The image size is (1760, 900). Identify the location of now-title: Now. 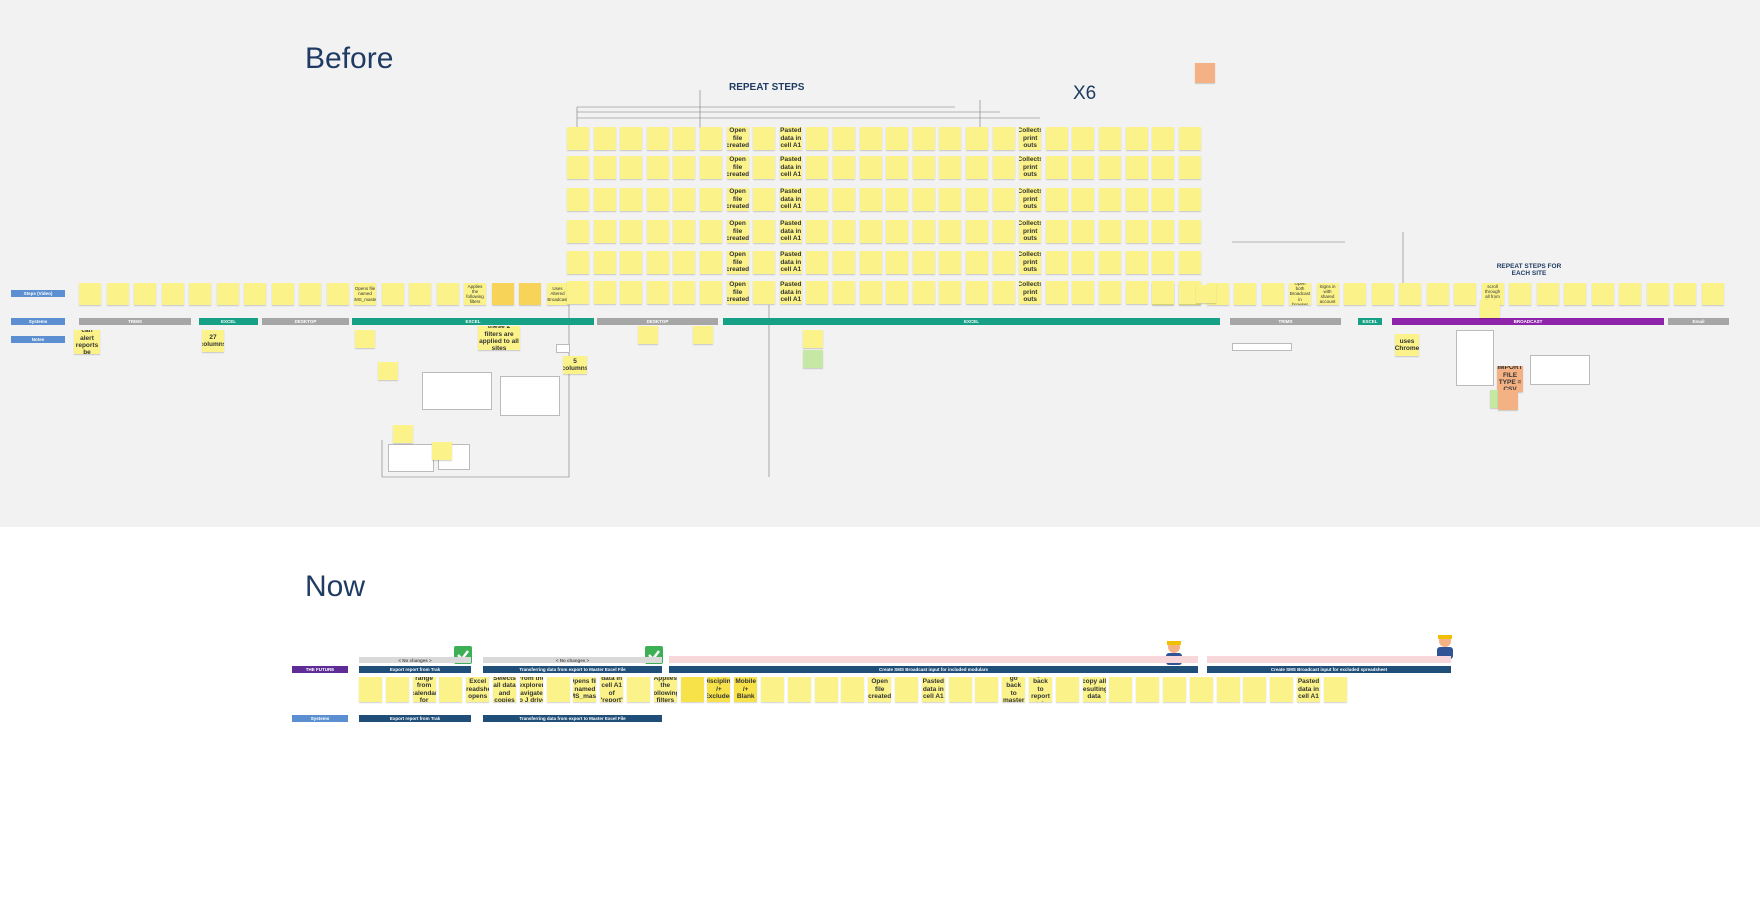
(335, 586).